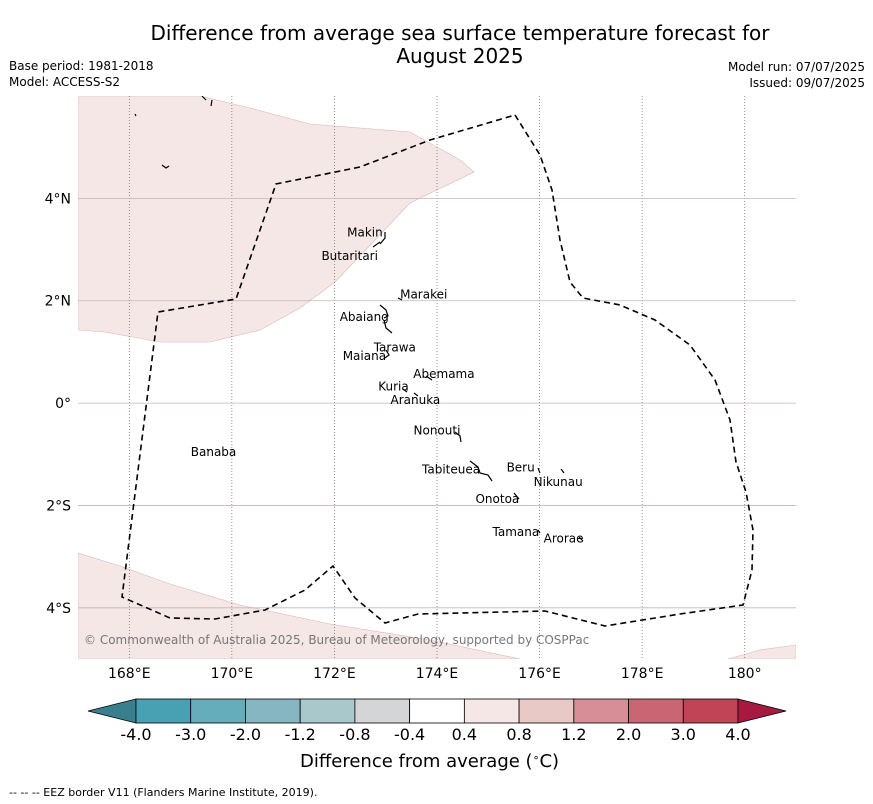 The height and width of the screenshot is (804, 873). What do you see at coordinates (208, 450) in the screenshot?
I see `atoll-banaba` at bounding box center [208, 450].